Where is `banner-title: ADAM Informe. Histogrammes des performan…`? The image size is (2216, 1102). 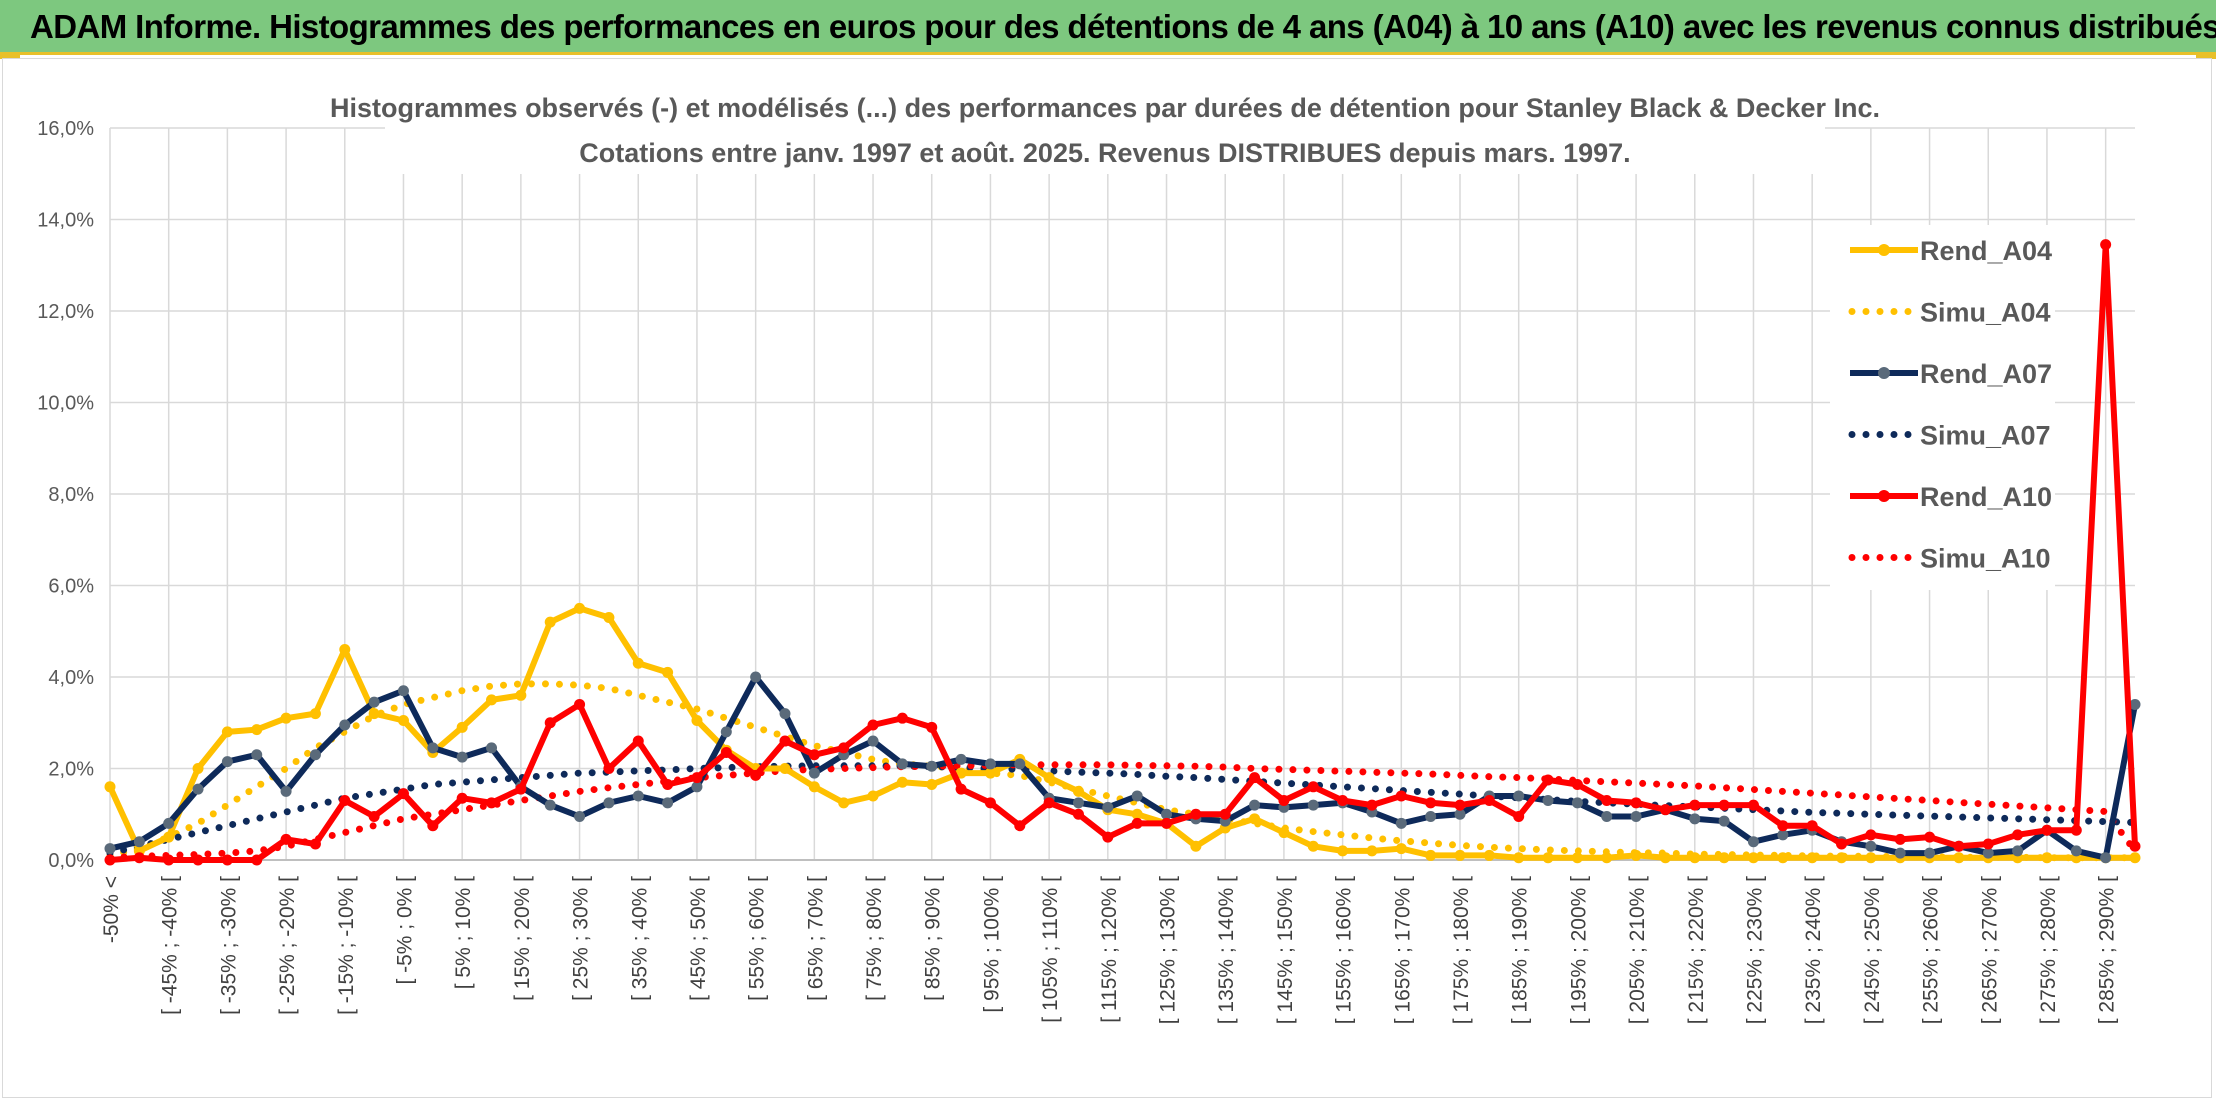 banner-title: ADAM Informe. Histogrammes des performan… is located at coordinates (1123, 26).